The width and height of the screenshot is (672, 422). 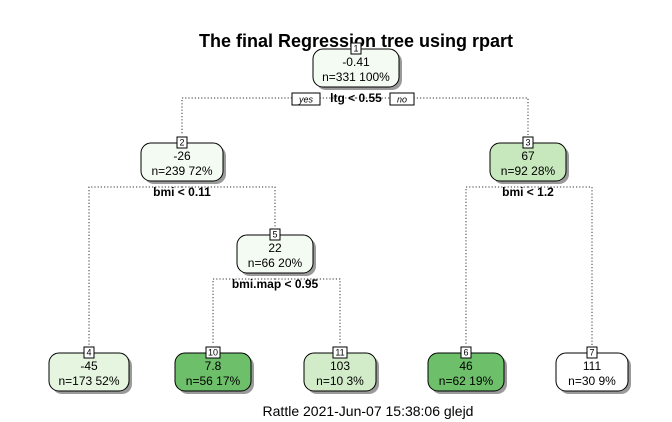 What do you see at coordinates (181, 171) in the screenshot?
I see `node-stats: n=239 72%` at bounding box center [181, 171].